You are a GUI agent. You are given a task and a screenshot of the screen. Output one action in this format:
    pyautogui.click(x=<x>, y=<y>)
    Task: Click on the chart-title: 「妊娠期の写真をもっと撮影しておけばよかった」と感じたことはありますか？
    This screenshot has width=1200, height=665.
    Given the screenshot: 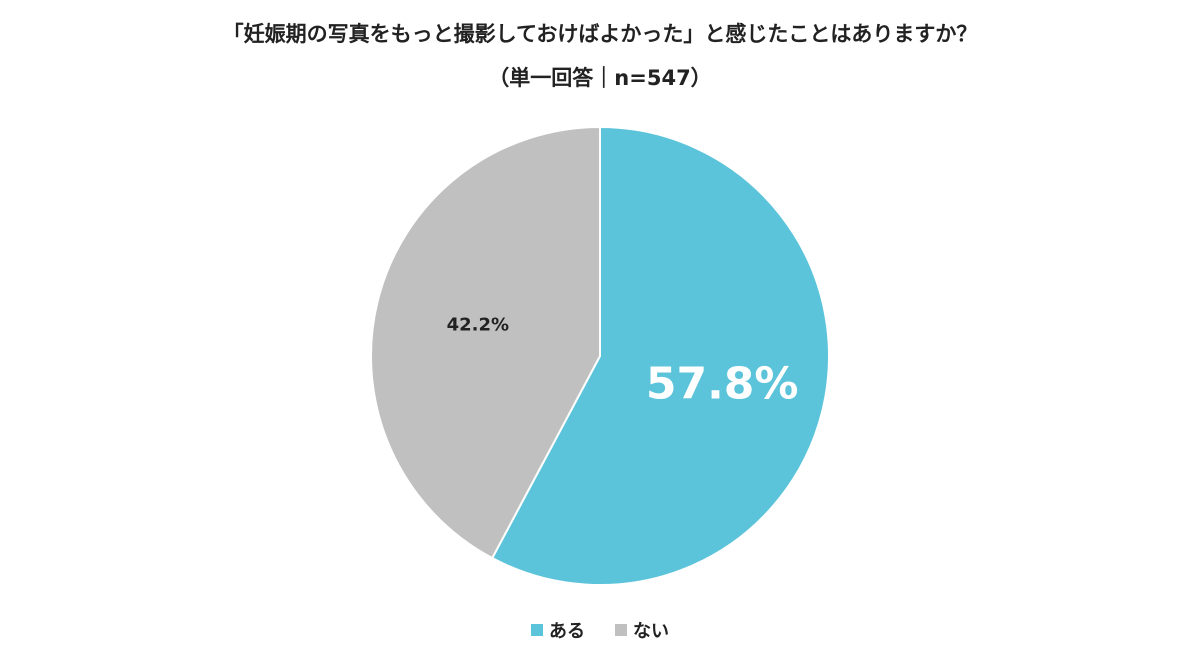 What is the action you would take?
    pyautogui.click(x=600, y=34)
    